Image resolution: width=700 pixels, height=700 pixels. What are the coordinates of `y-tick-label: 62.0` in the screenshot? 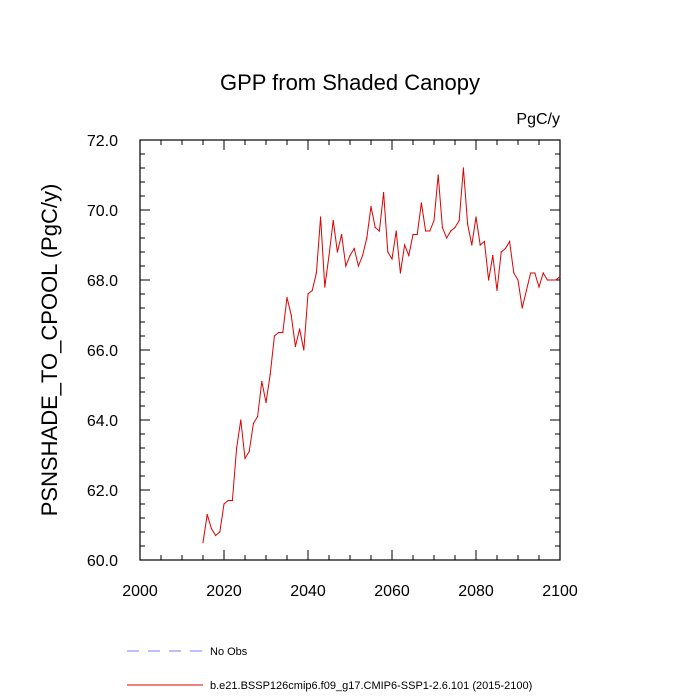 It's located at (102, 491).